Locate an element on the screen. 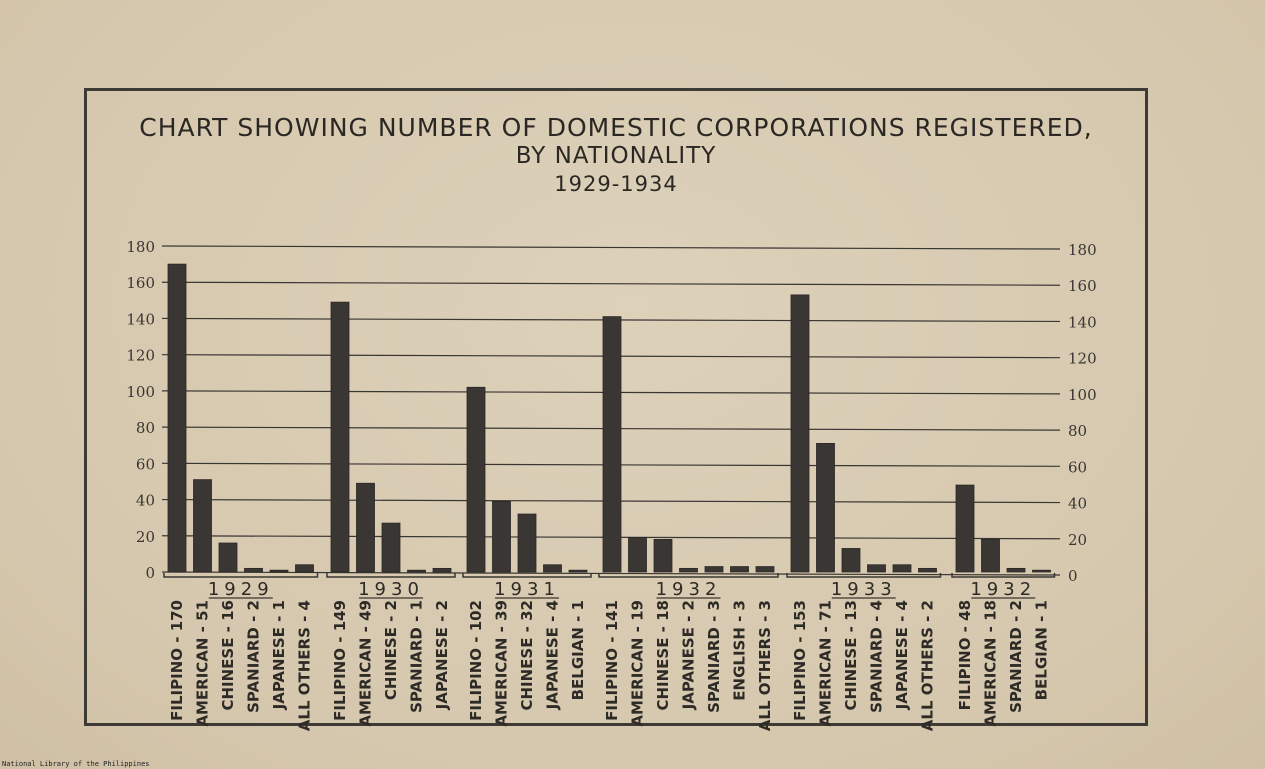 This screenshot has height=769, width=1265. y-tick-label-right: 0 is located at coordinates (1073, 576).